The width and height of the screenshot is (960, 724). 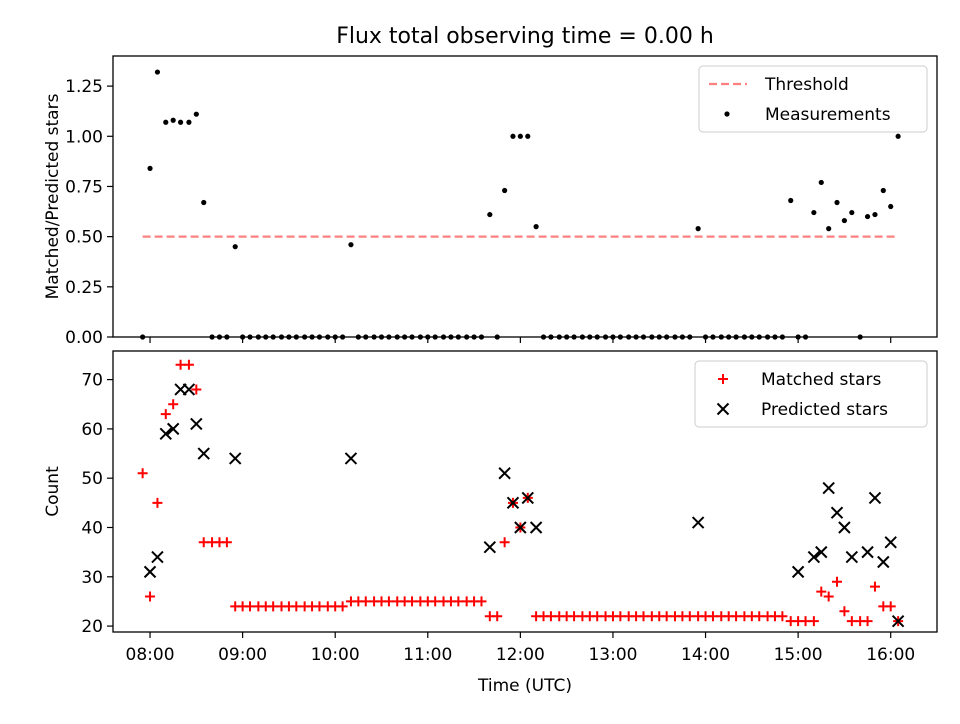 I want to click on y-tick-label: 50, so click(x=92, y=479).